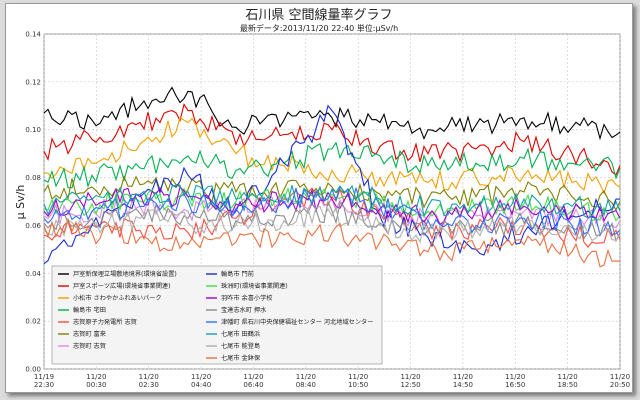 The image size is (640, 400). I want to click on chart-subtitle: 最新データ:2013/11/20 22:40 単位:μSv/h, so click(319, 28).